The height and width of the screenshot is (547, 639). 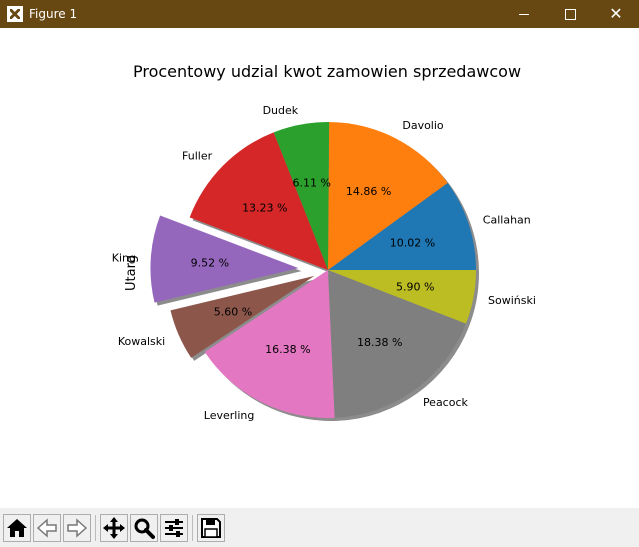 I want to click on forward-button, so click(x=77, y=527).